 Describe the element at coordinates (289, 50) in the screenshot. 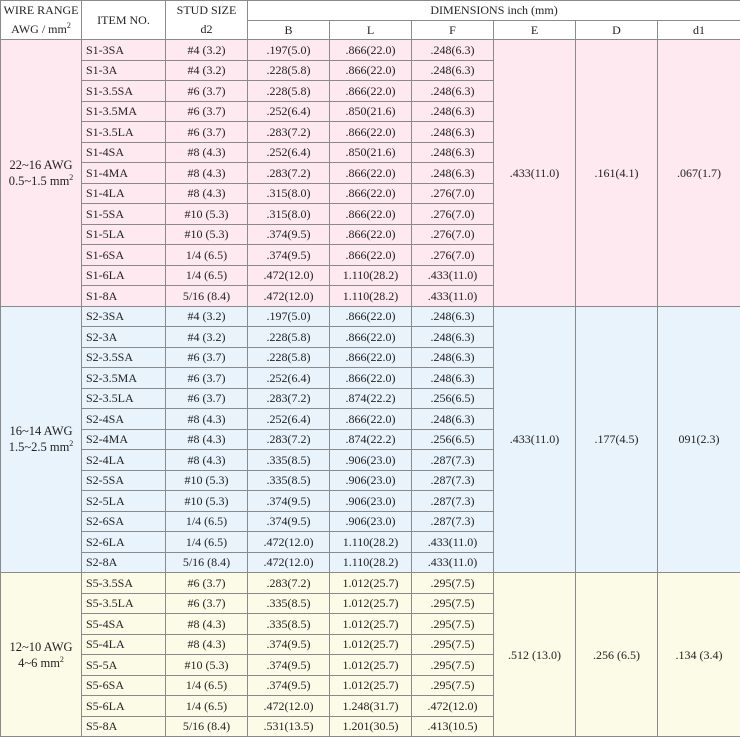

I see `dim-b-cell: .197(5.0)` at that location.